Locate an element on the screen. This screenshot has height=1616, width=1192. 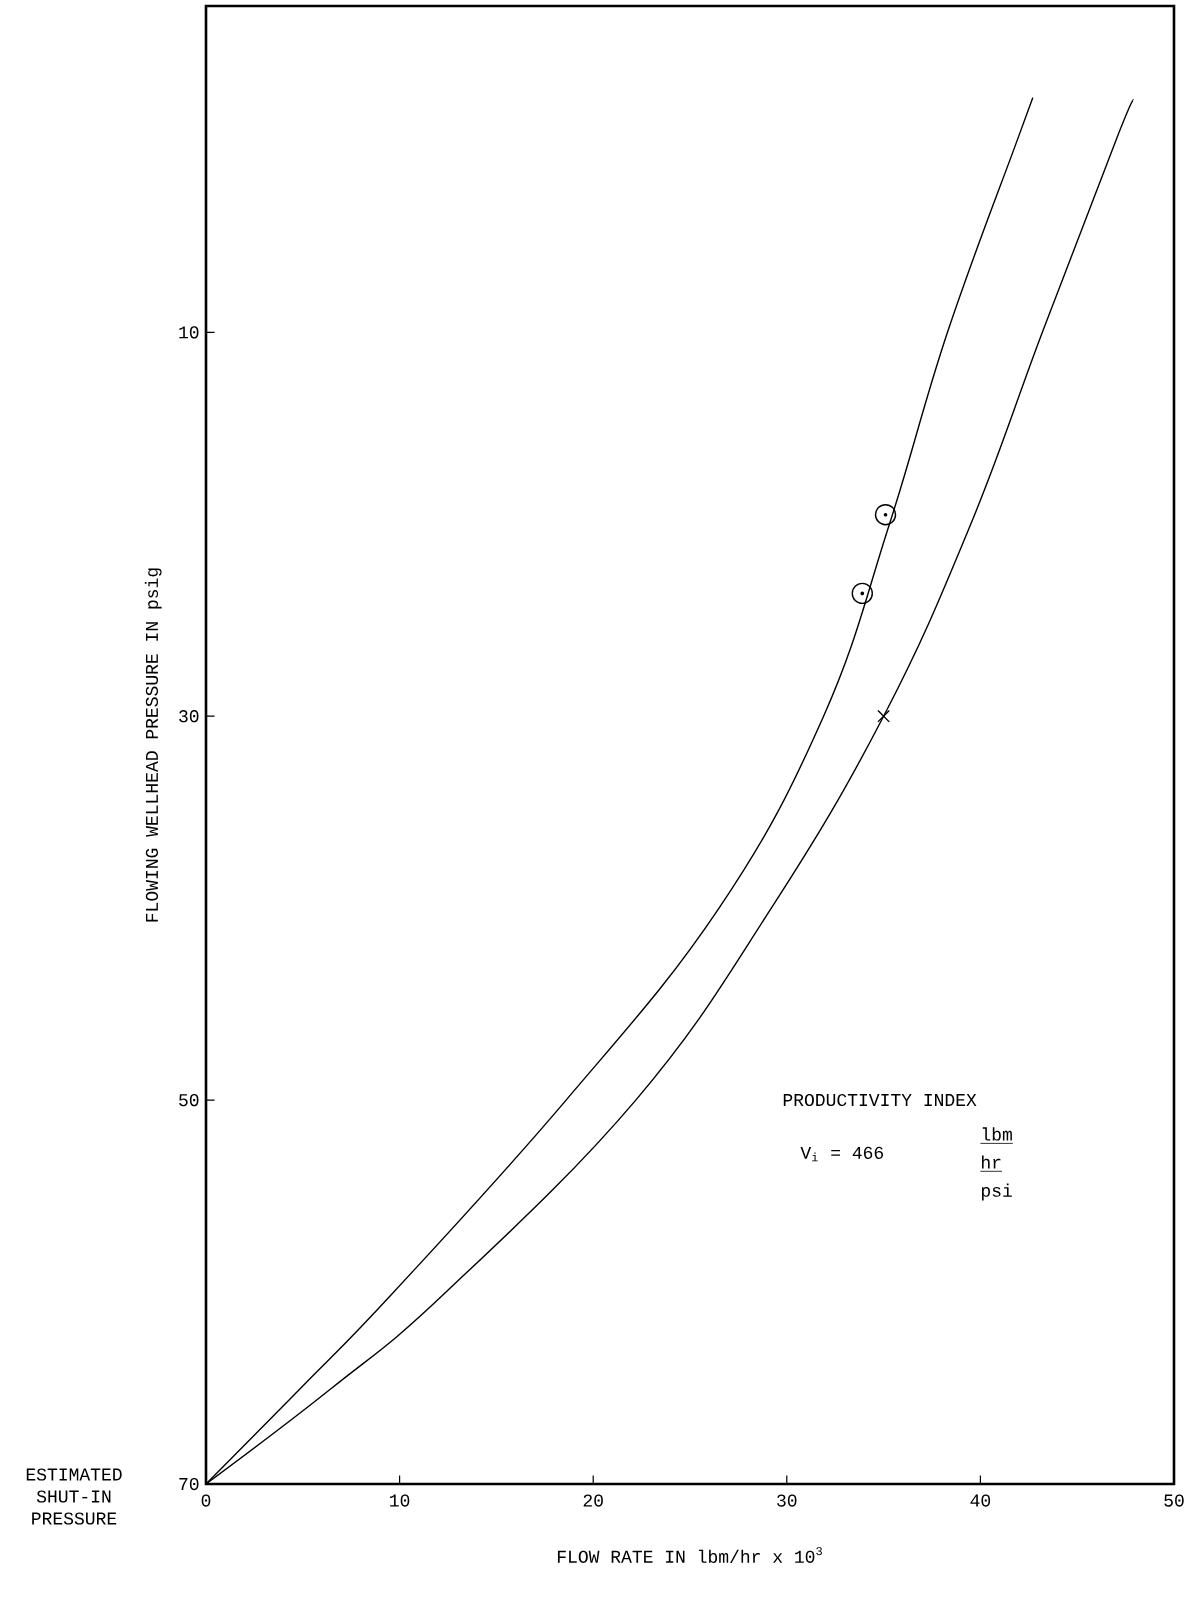
y-tick-label: 70 is located at coordinates (189, 1484).